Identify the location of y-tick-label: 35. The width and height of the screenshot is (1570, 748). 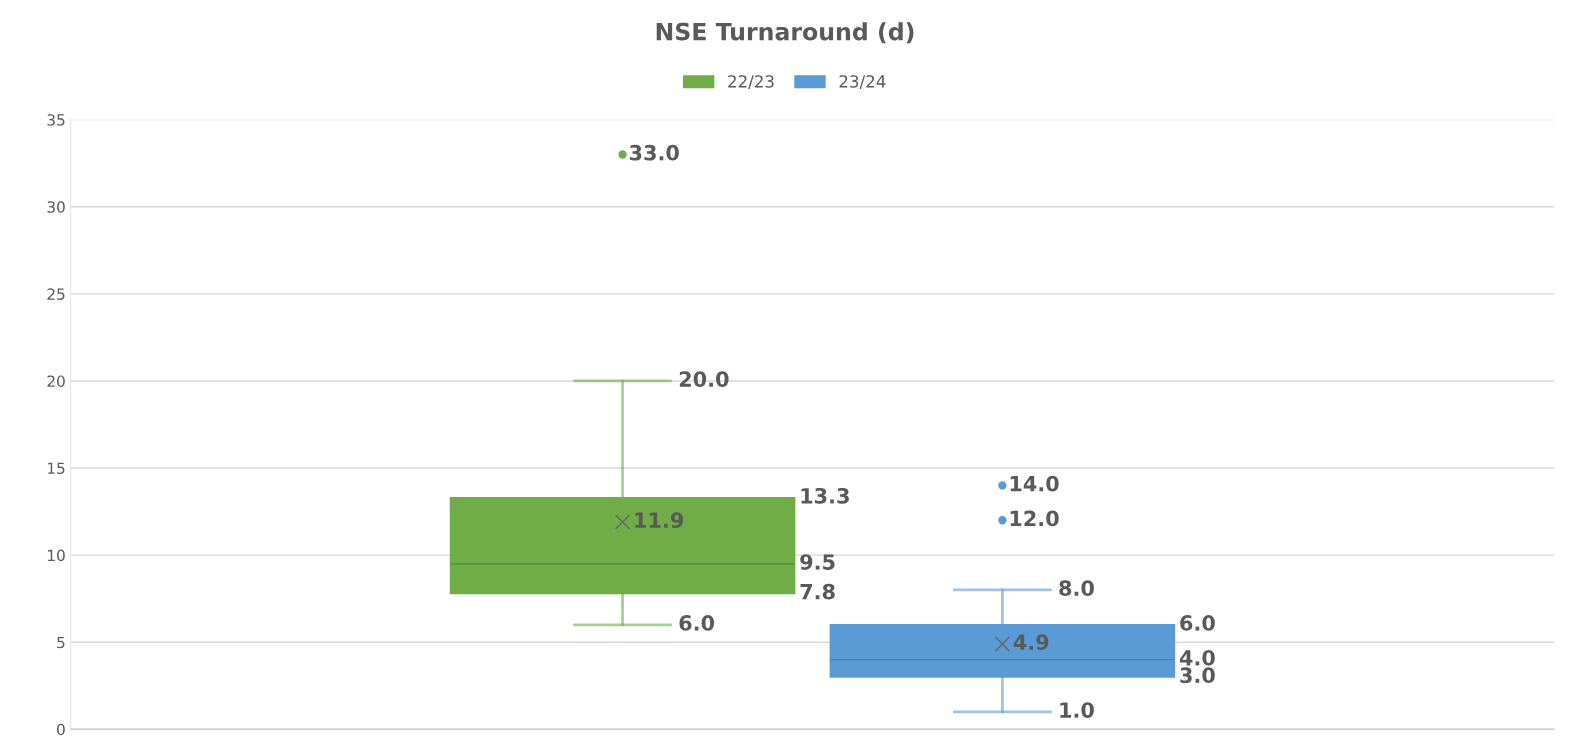
(56, 120).